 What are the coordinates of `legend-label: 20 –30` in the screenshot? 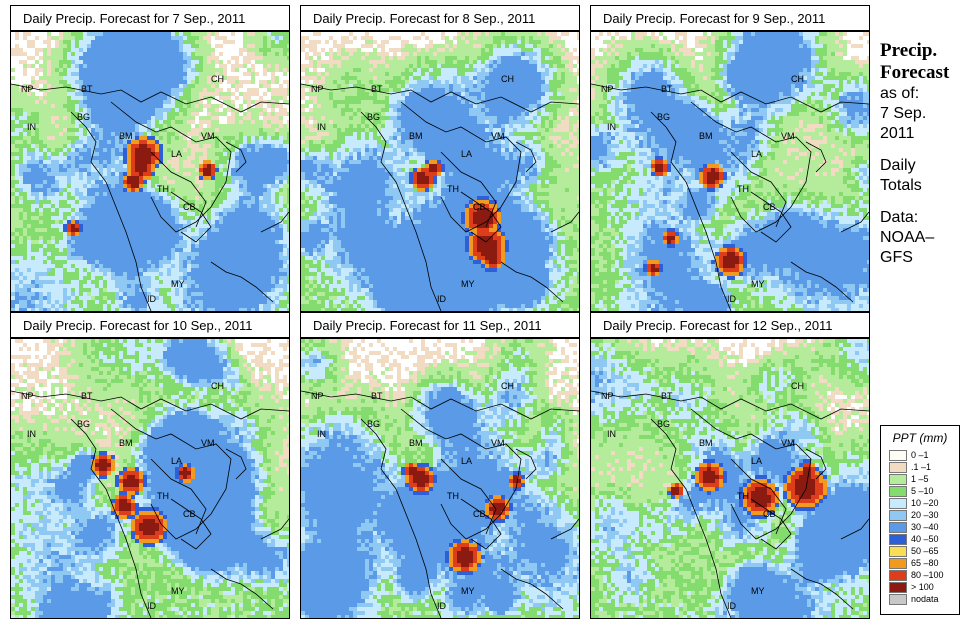 It's located at (925, 515).